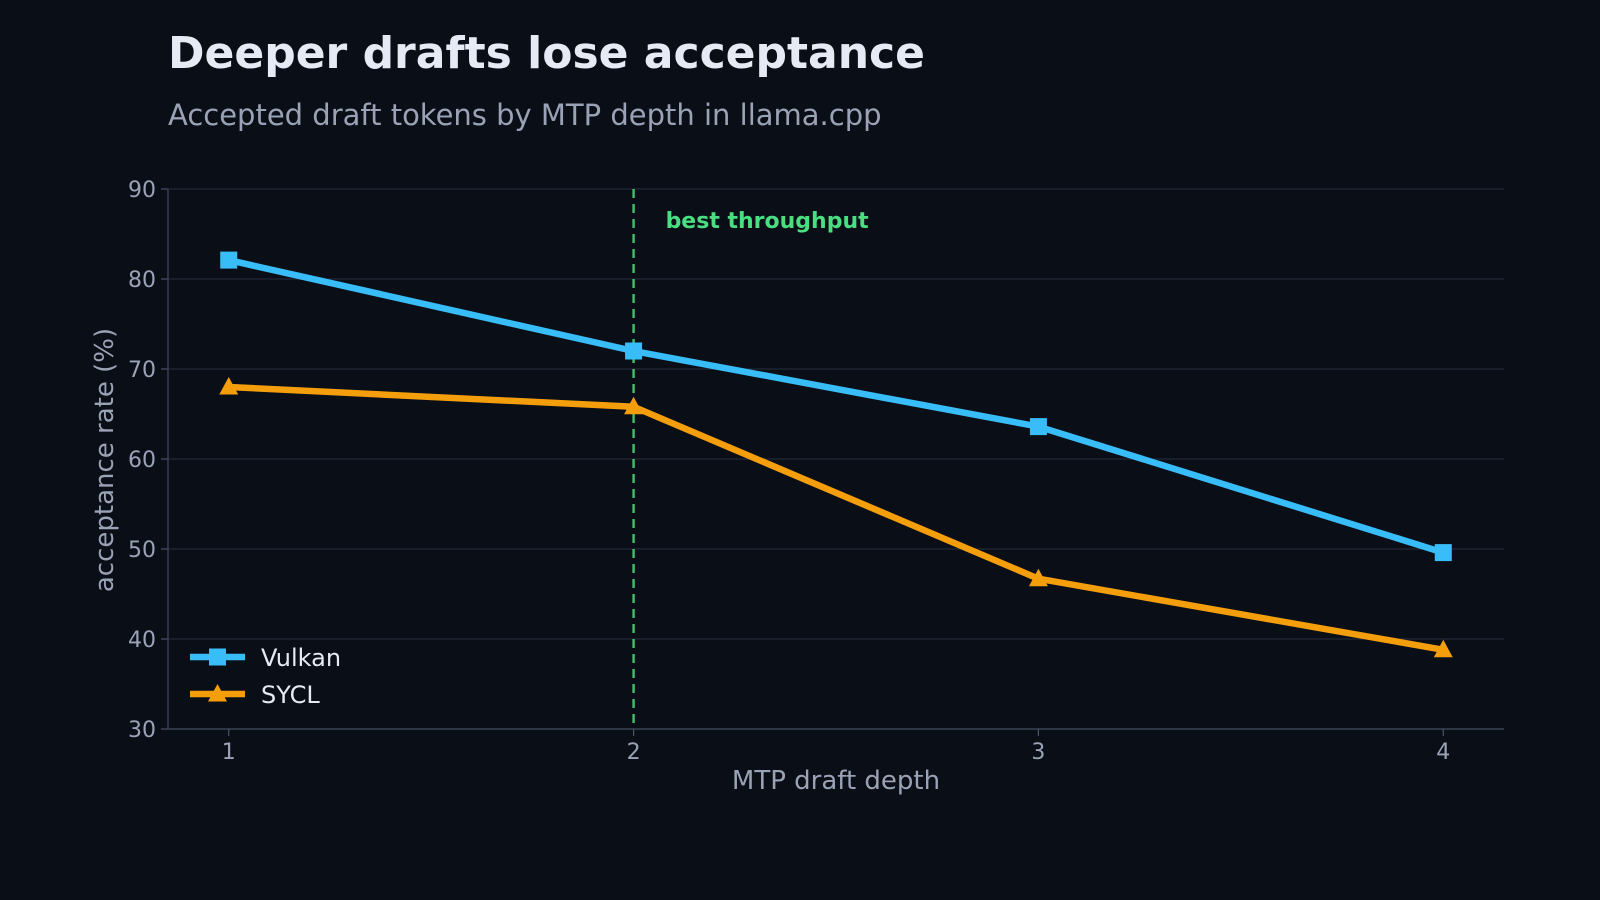 This screenshot has width=1600, height=900. I want to click on x-tick-label: 4, so click(1443, 752).